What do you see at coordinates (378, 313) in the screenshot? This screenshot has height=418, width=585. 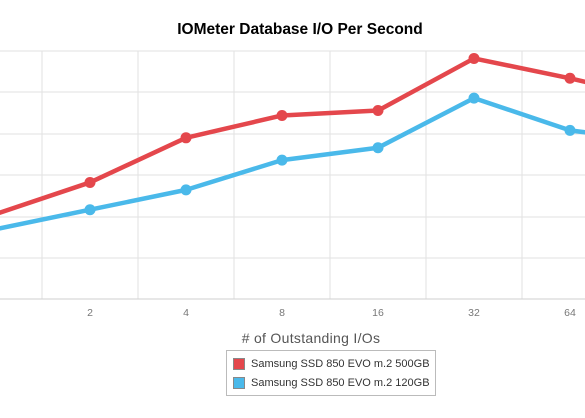 I see `x-tick-label: 16` at bounding box center [378, 313].